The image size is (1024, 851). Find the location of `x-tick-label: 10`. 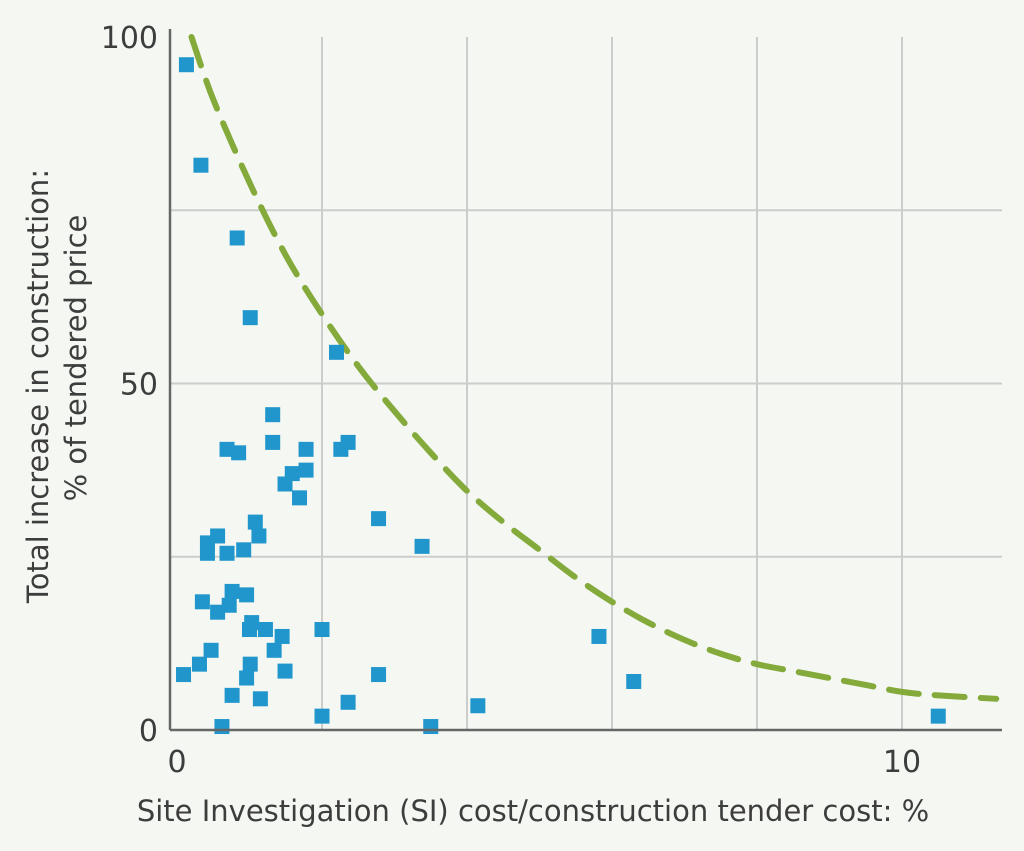

x-tick-label: 10 is located at coordinates (902, 762).